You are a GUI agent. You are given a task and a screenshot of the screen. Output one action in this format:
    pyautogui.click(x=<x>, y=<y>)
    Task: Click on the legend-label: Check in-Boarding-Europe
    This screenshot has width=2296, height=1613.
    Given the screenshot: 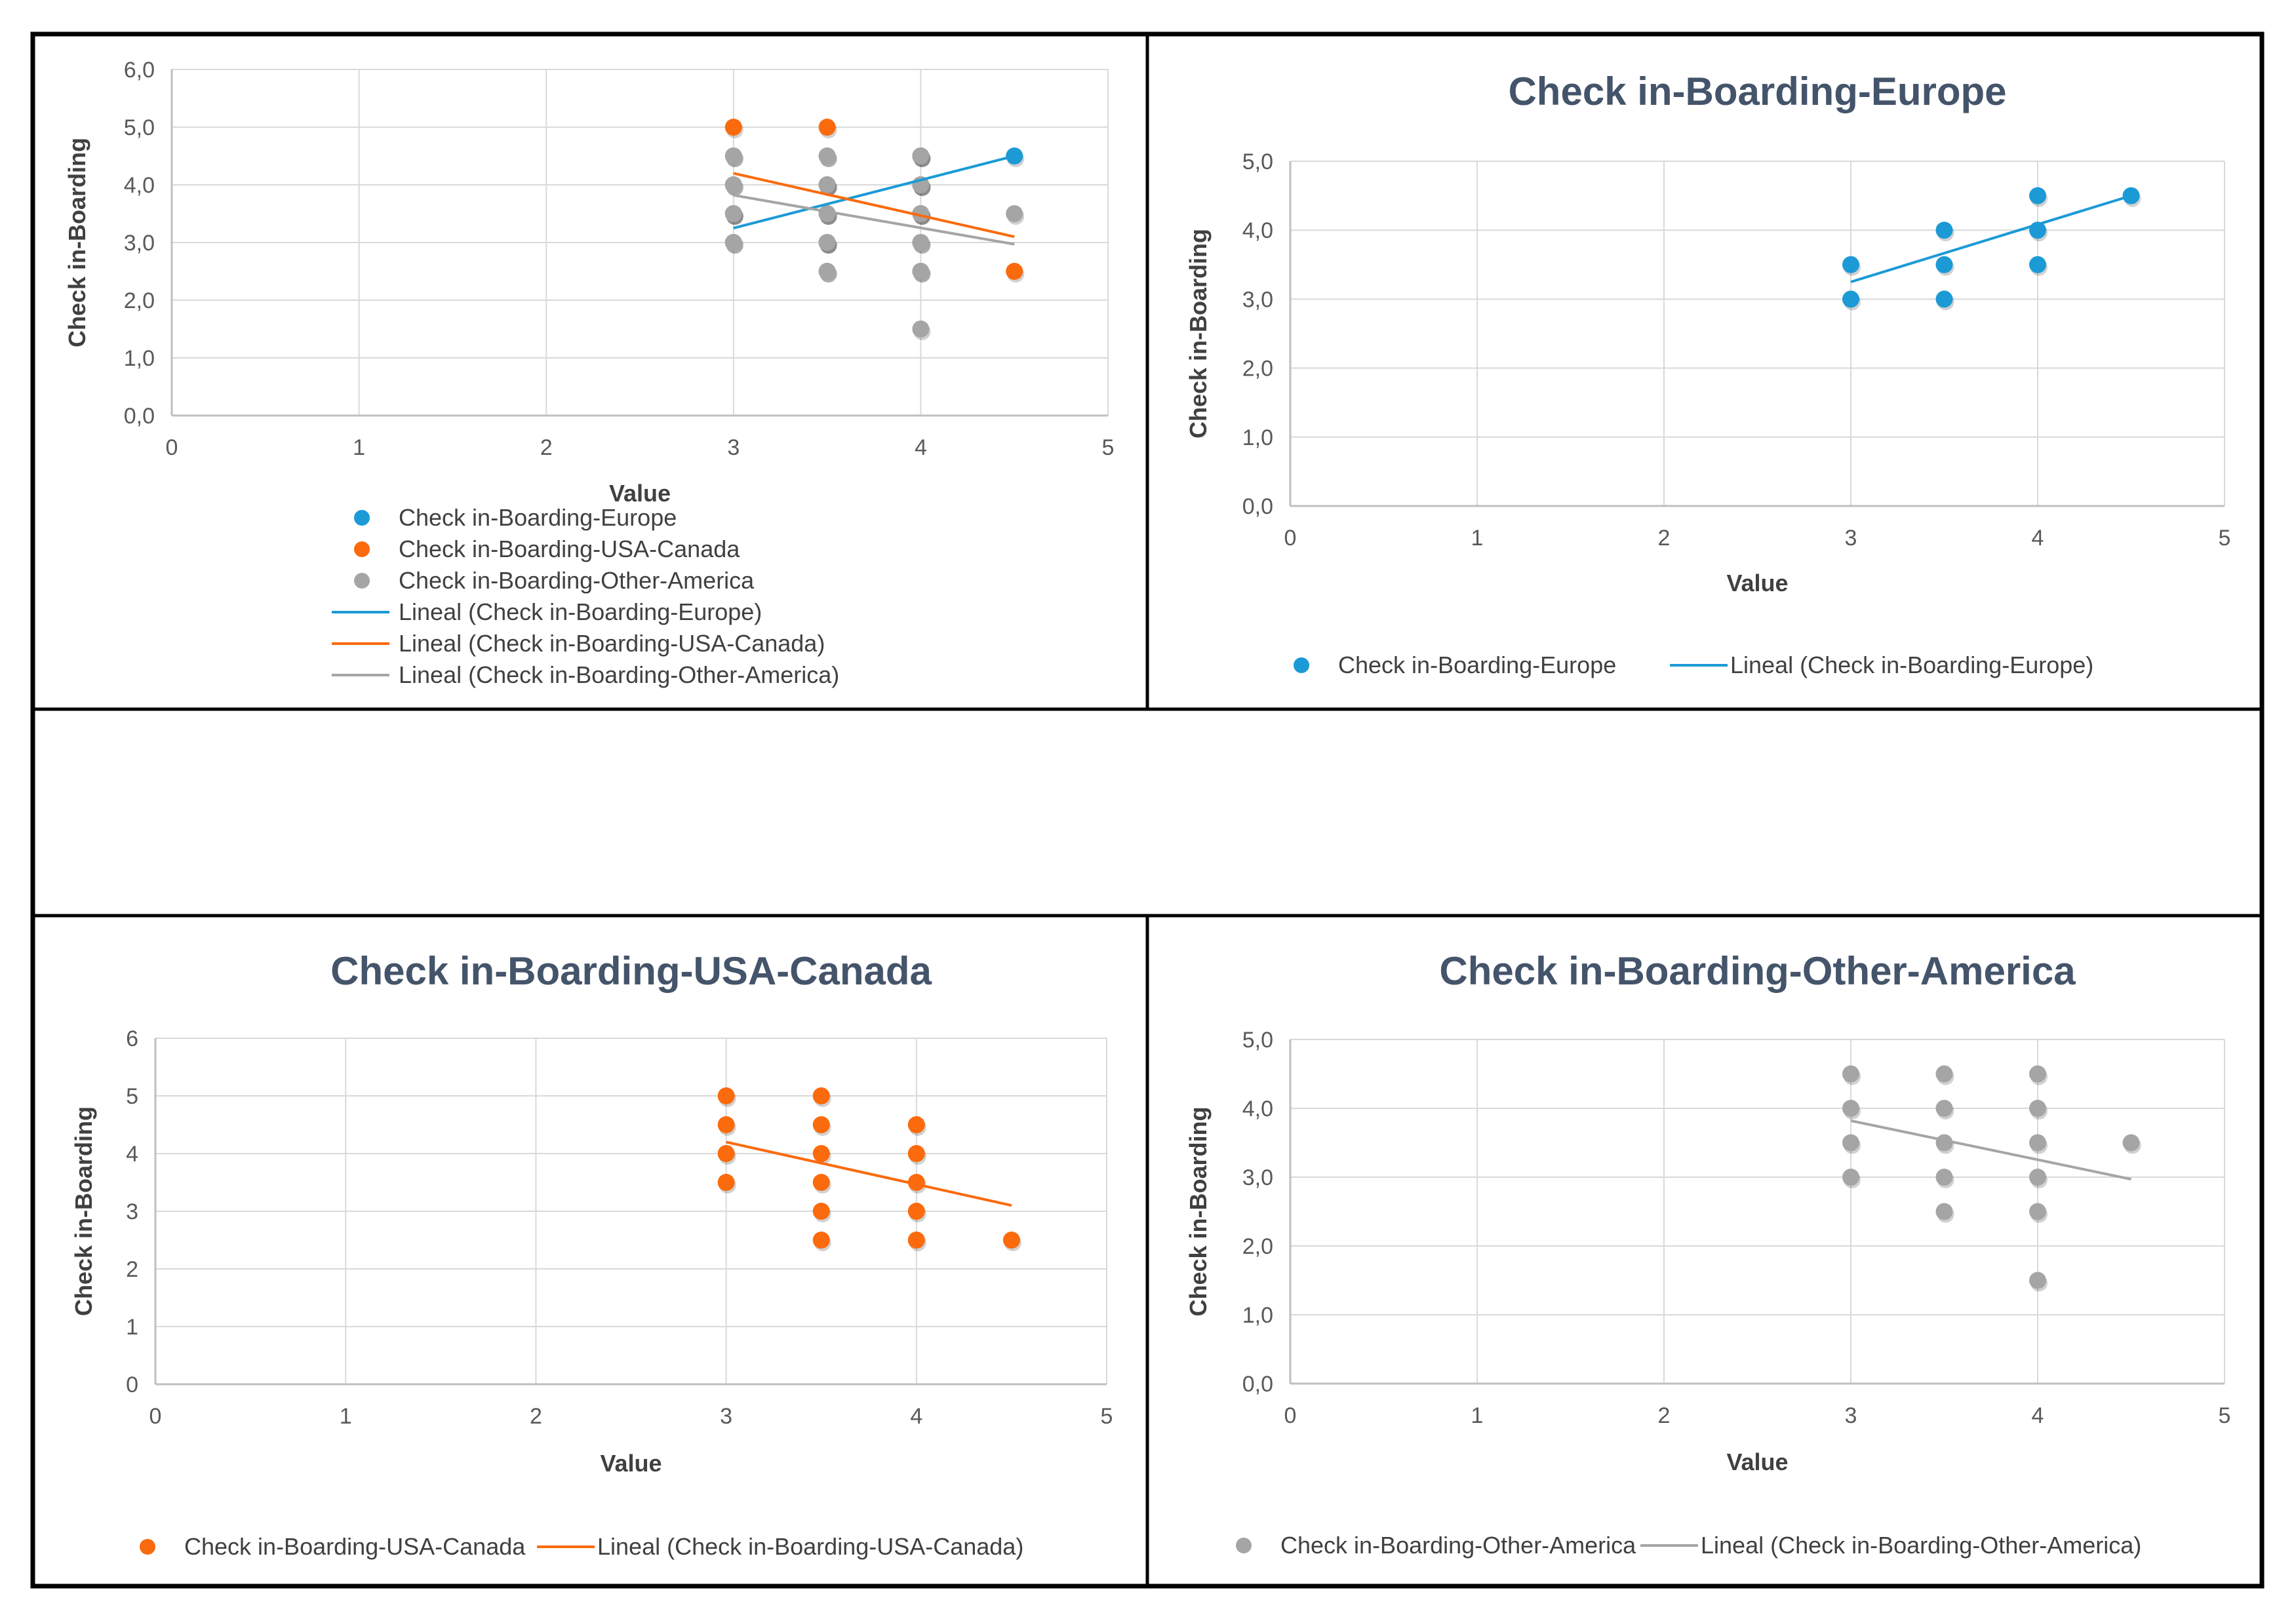 What is the action you would take?
    pyautogui.click(x=538, y=517)
    